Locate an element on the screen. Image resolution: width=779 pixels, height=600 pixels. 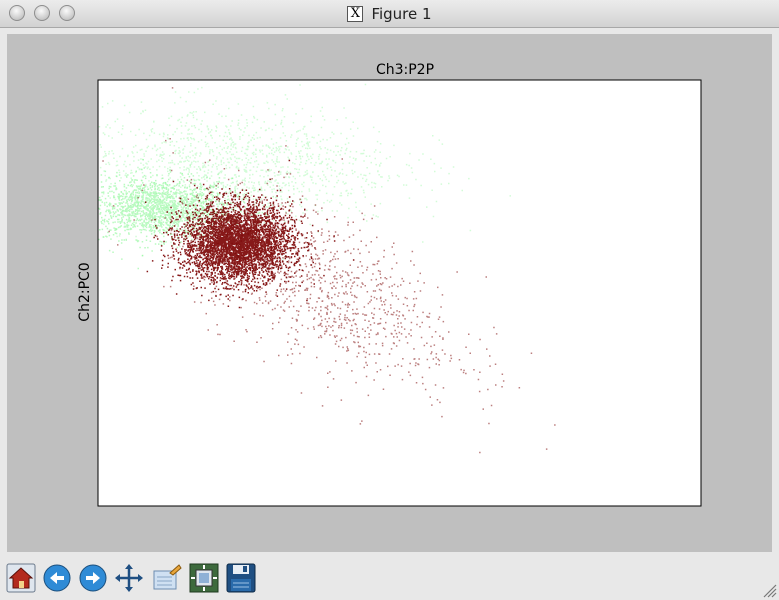
floppy-disk-icon is located at coordinates (241, 578).